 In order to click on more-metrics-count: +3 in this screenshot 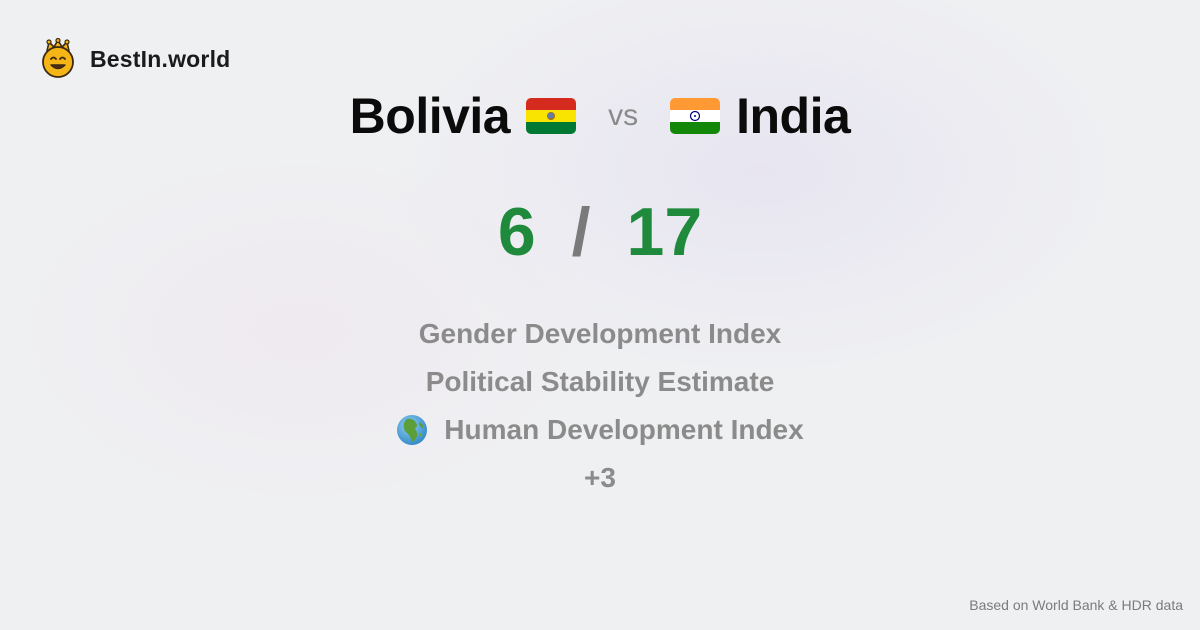, I will do `click(600, 478)`.